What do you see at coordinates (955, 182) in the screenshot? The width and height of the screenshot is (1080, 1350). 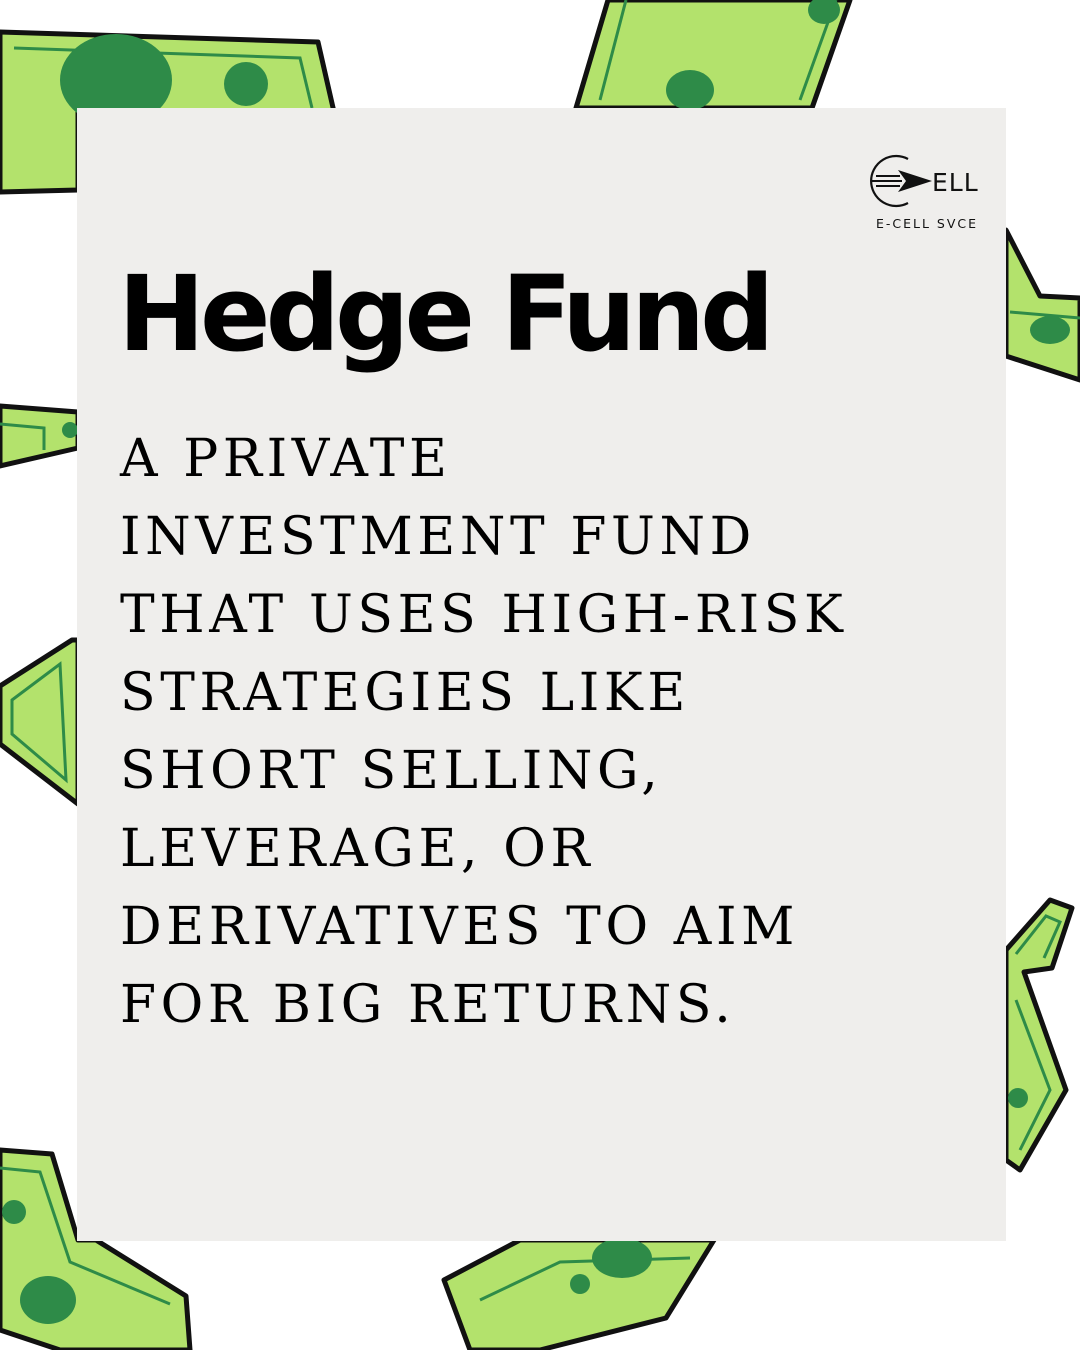 I see `logo-wordmark: ELL` at bounding box center [955, 182].